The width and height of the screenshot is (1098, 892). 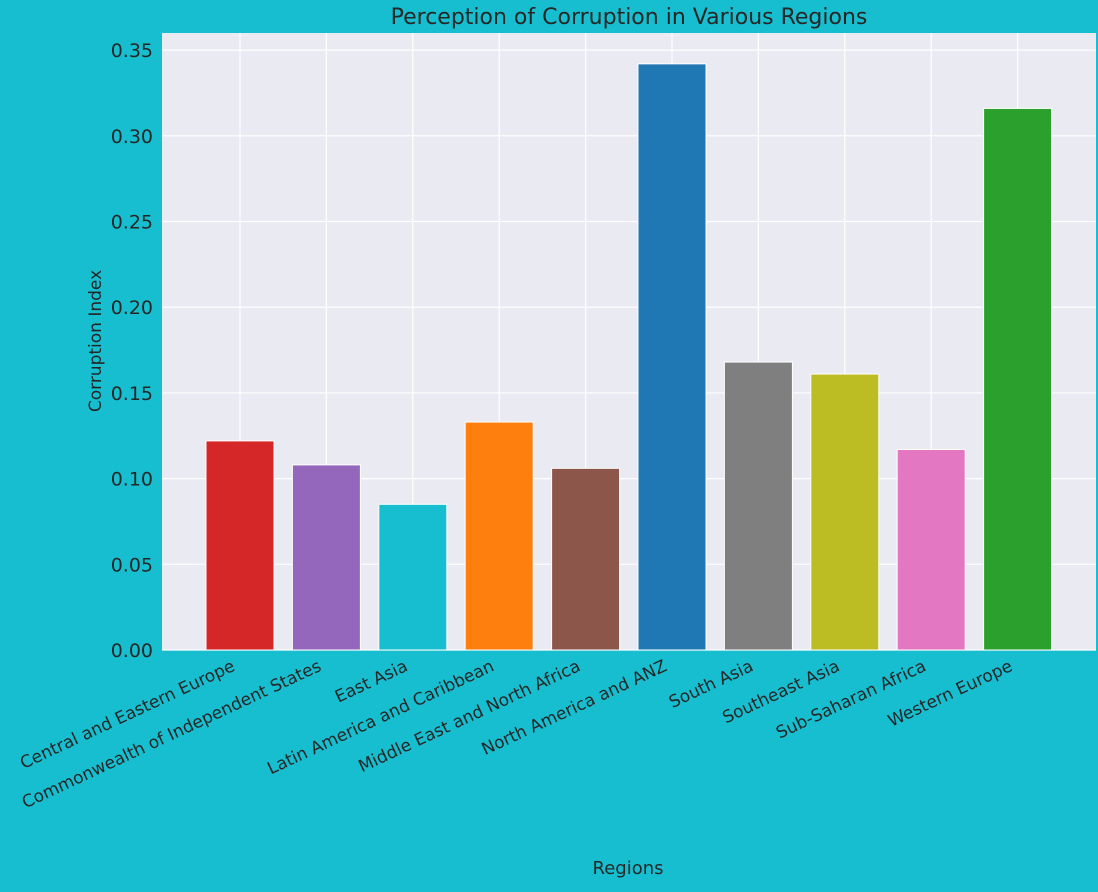 What do you see at coordinates (851, 699) in the screenshot?
I see `x-tick-label: Sub-Saharan Africa` at bounding box center [851, 699].